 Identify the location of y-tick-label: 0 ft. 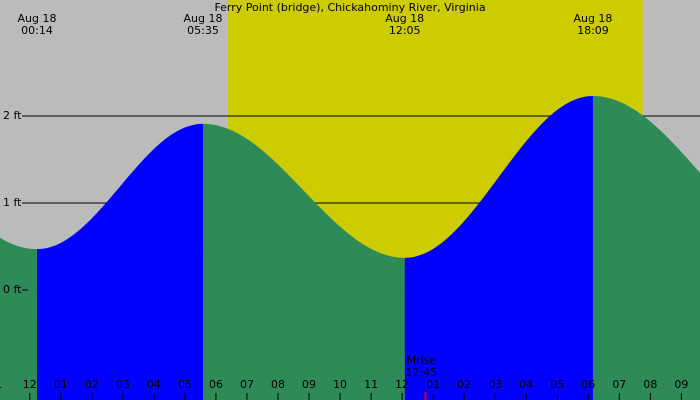
(12, 289).